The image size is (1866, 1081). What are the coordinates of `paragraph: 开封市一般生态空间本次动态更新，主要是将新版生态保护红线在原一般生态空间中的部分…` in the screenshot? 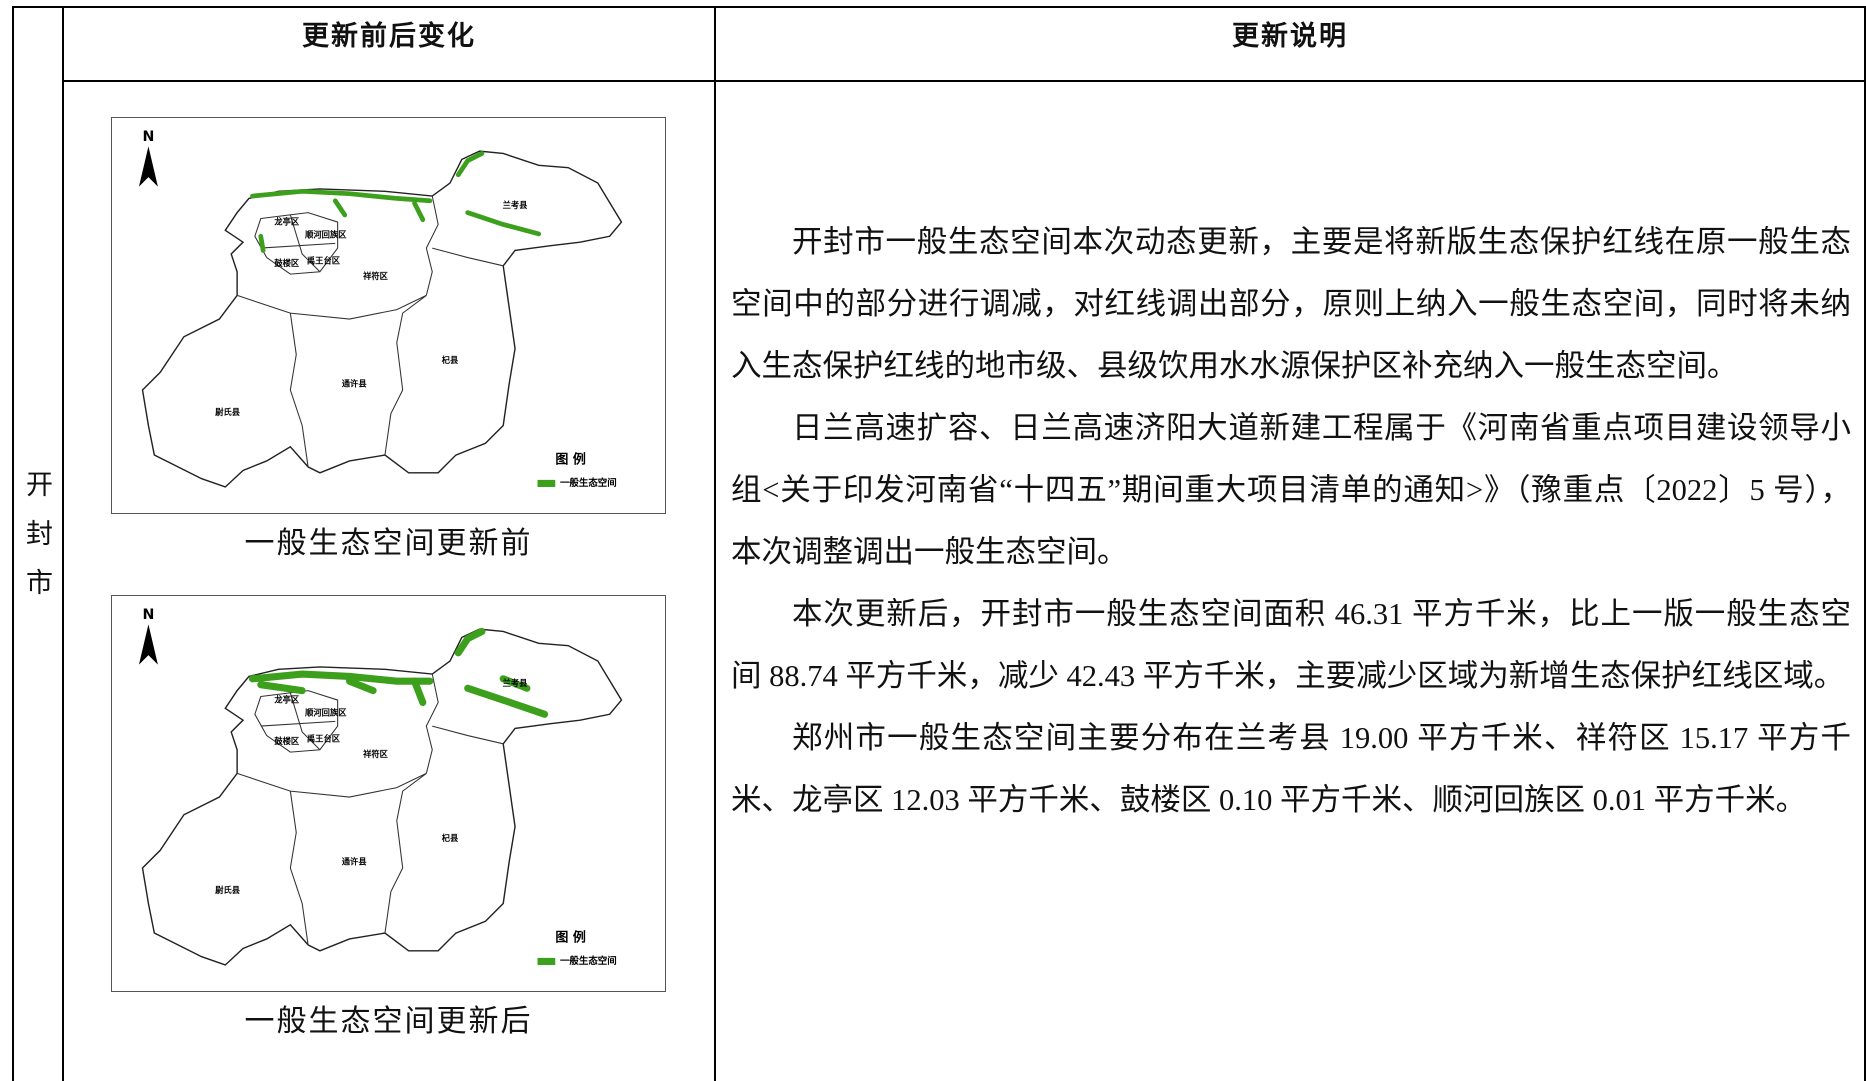 It's located at (1291, 304).